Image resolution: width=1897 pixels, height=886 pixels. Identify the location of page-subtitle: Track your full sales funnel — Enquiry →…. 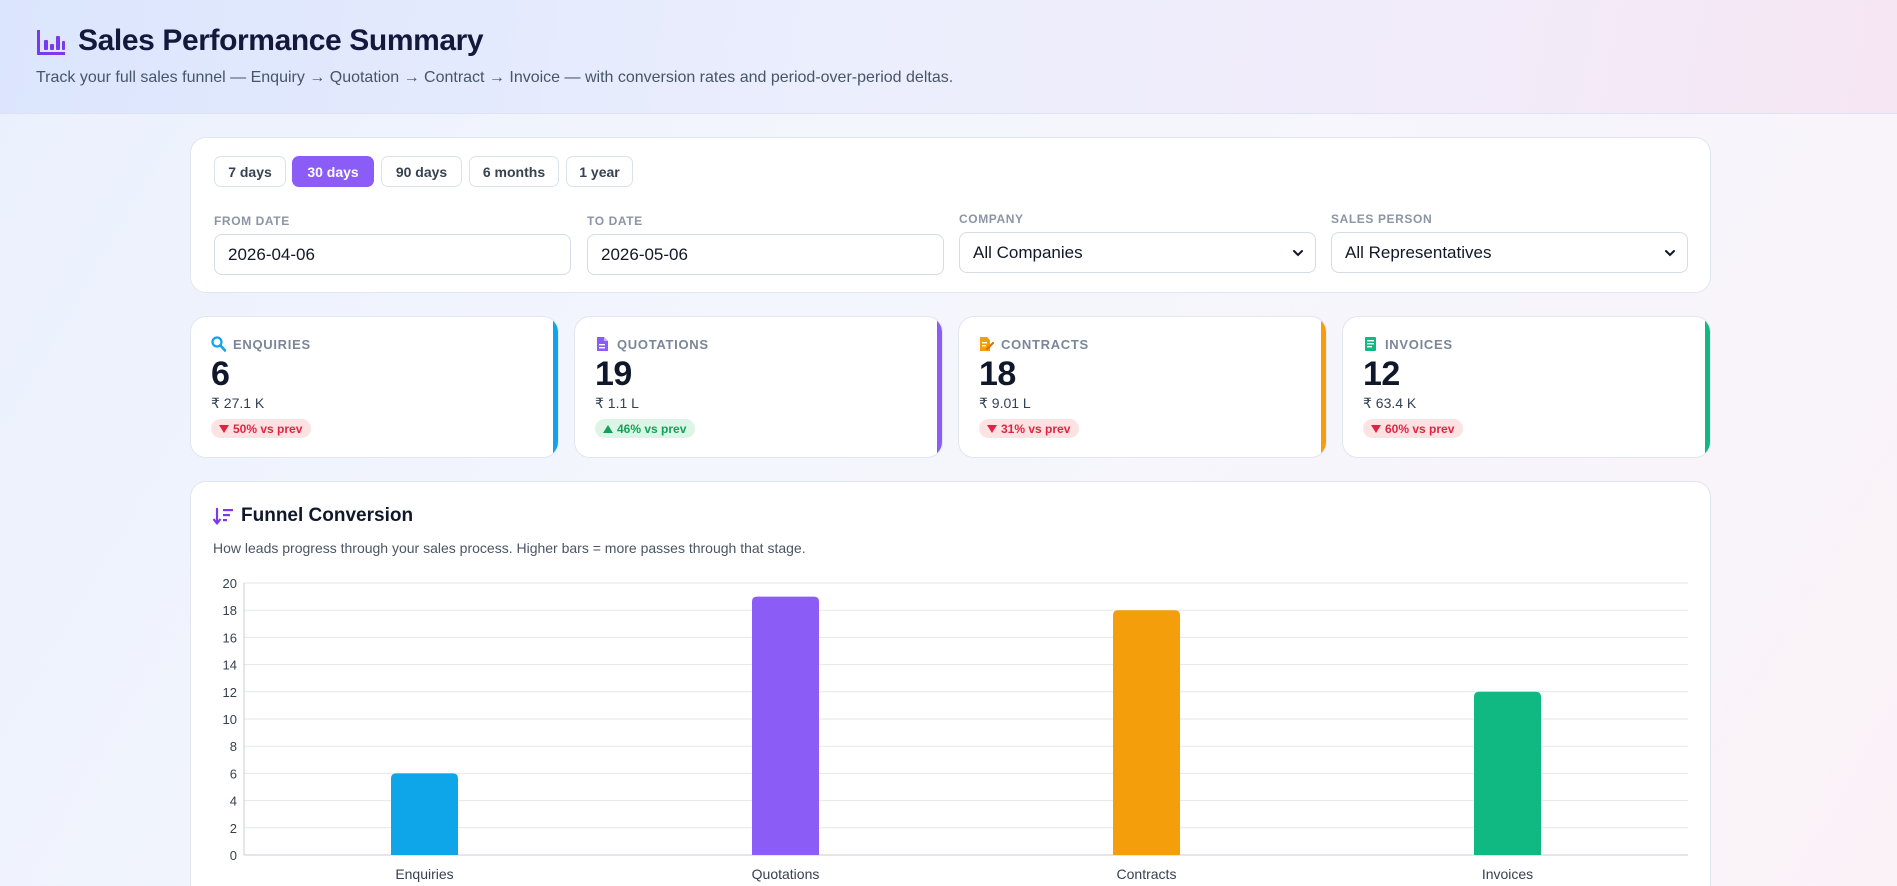
(495, 77).